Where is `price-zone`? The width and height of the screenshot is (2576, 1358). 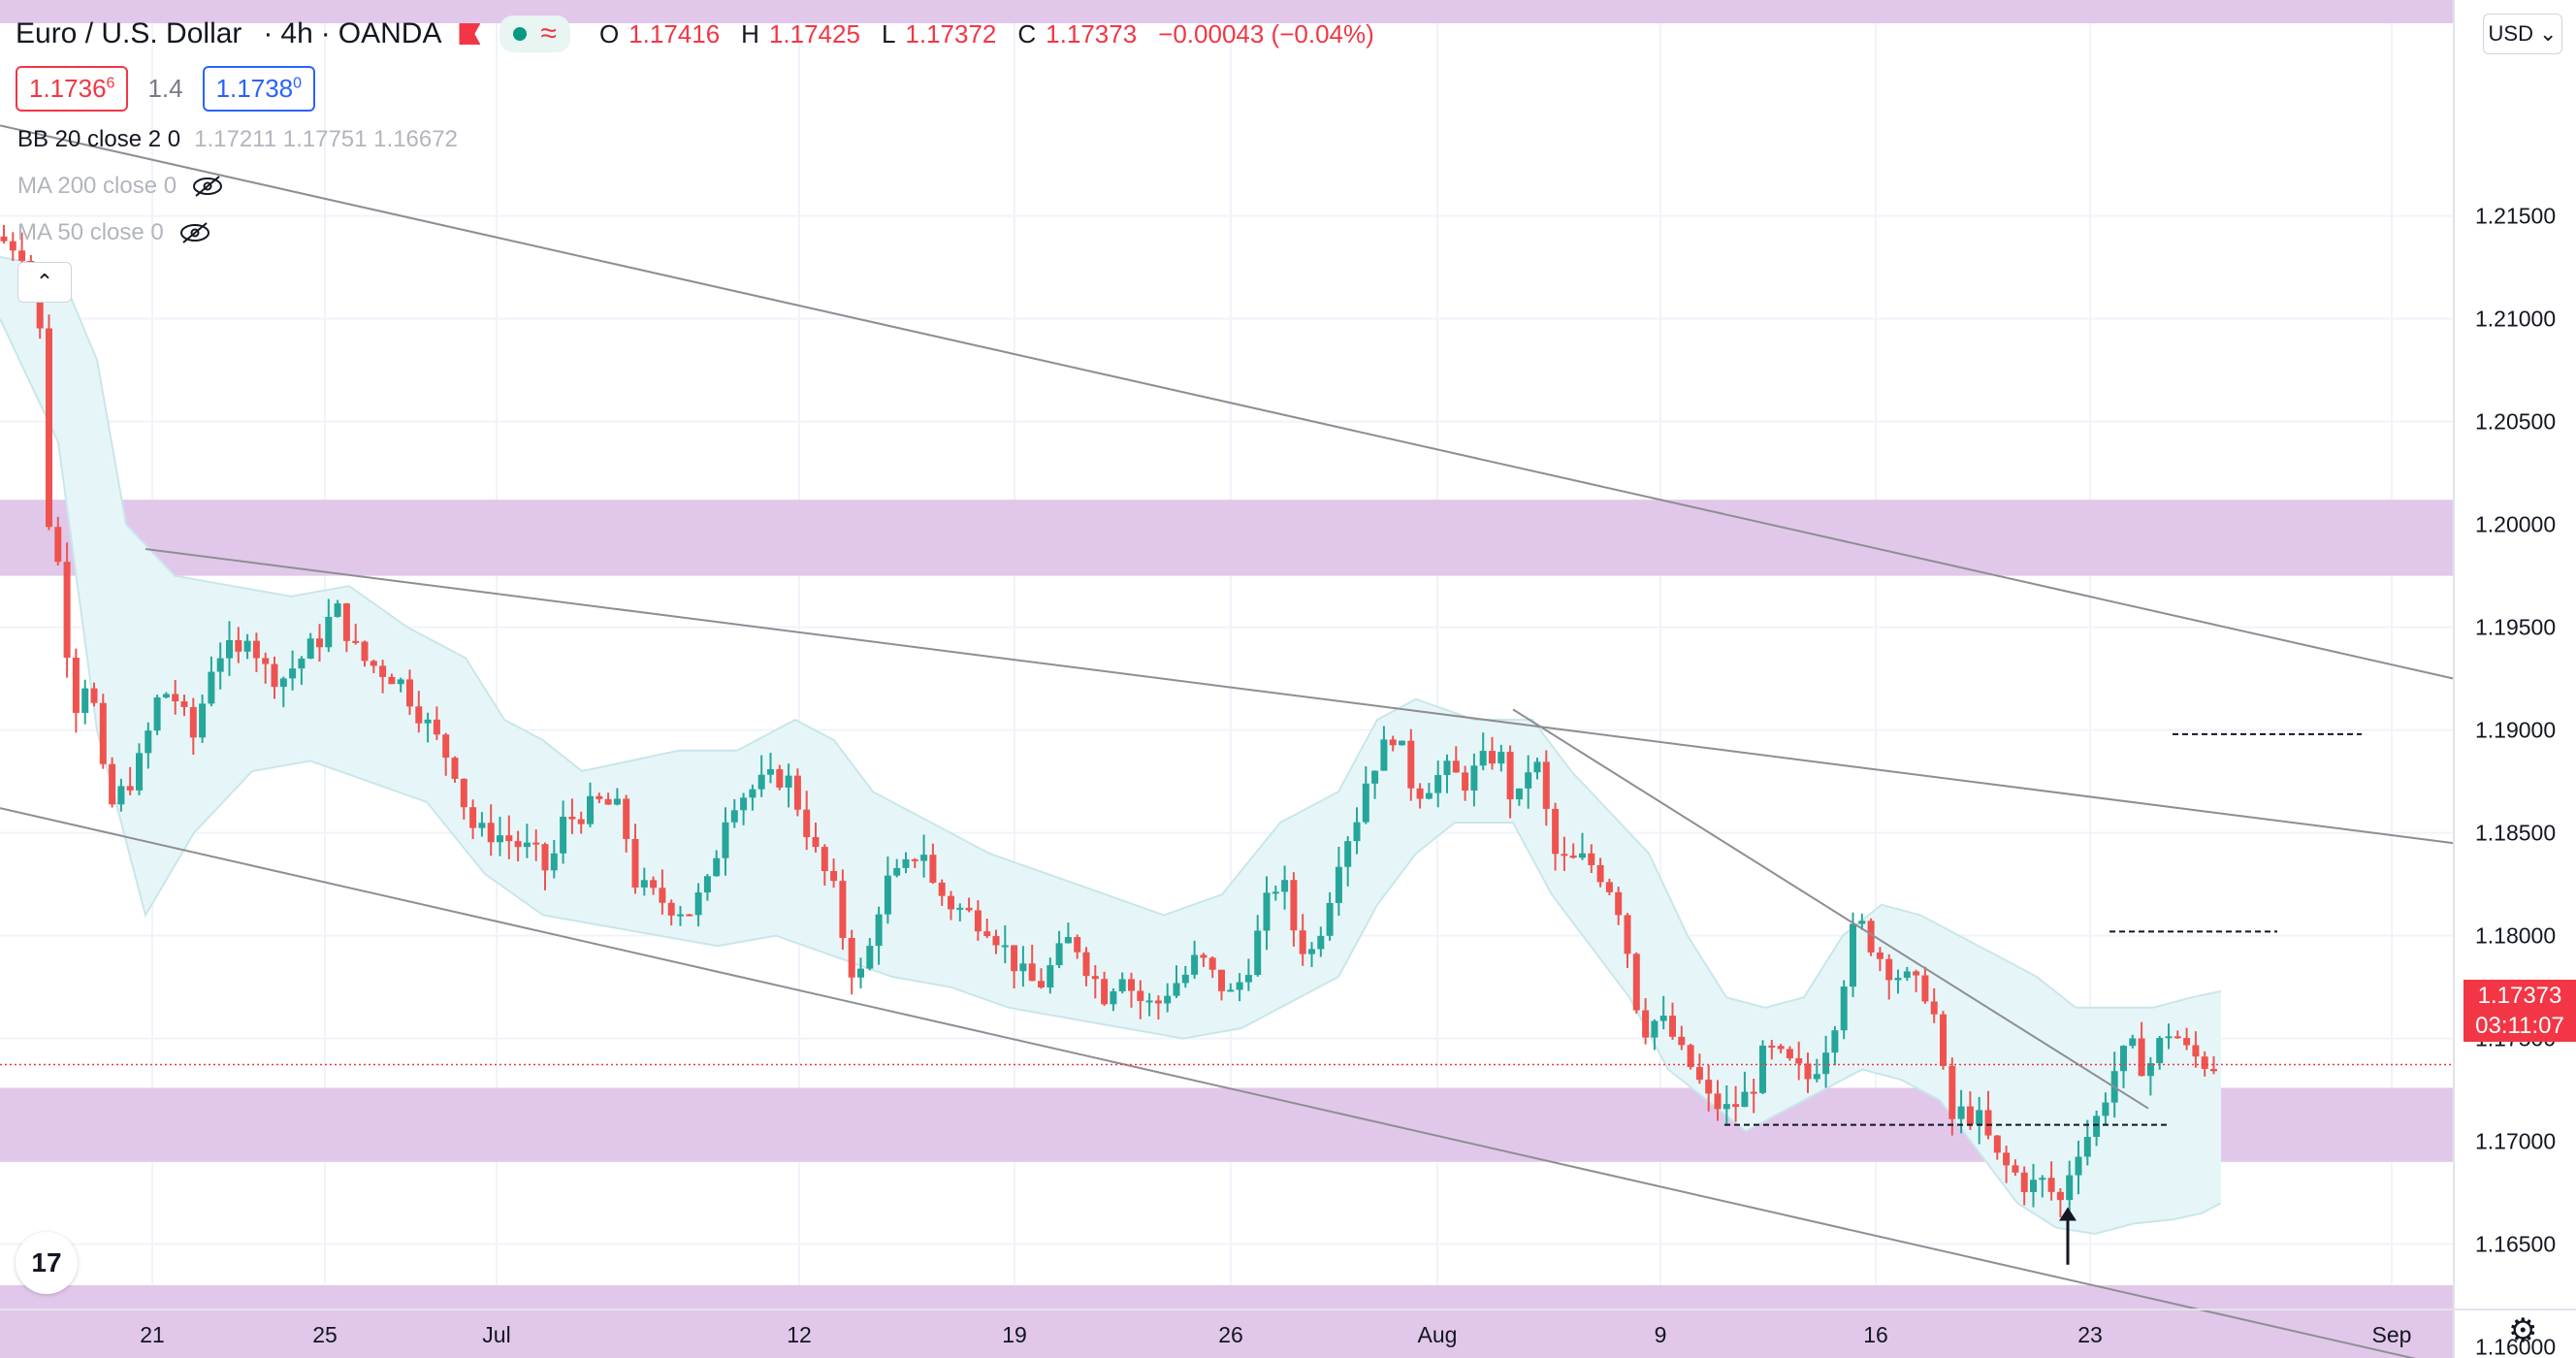 price-zone is located at coordinates (1227, 1321).